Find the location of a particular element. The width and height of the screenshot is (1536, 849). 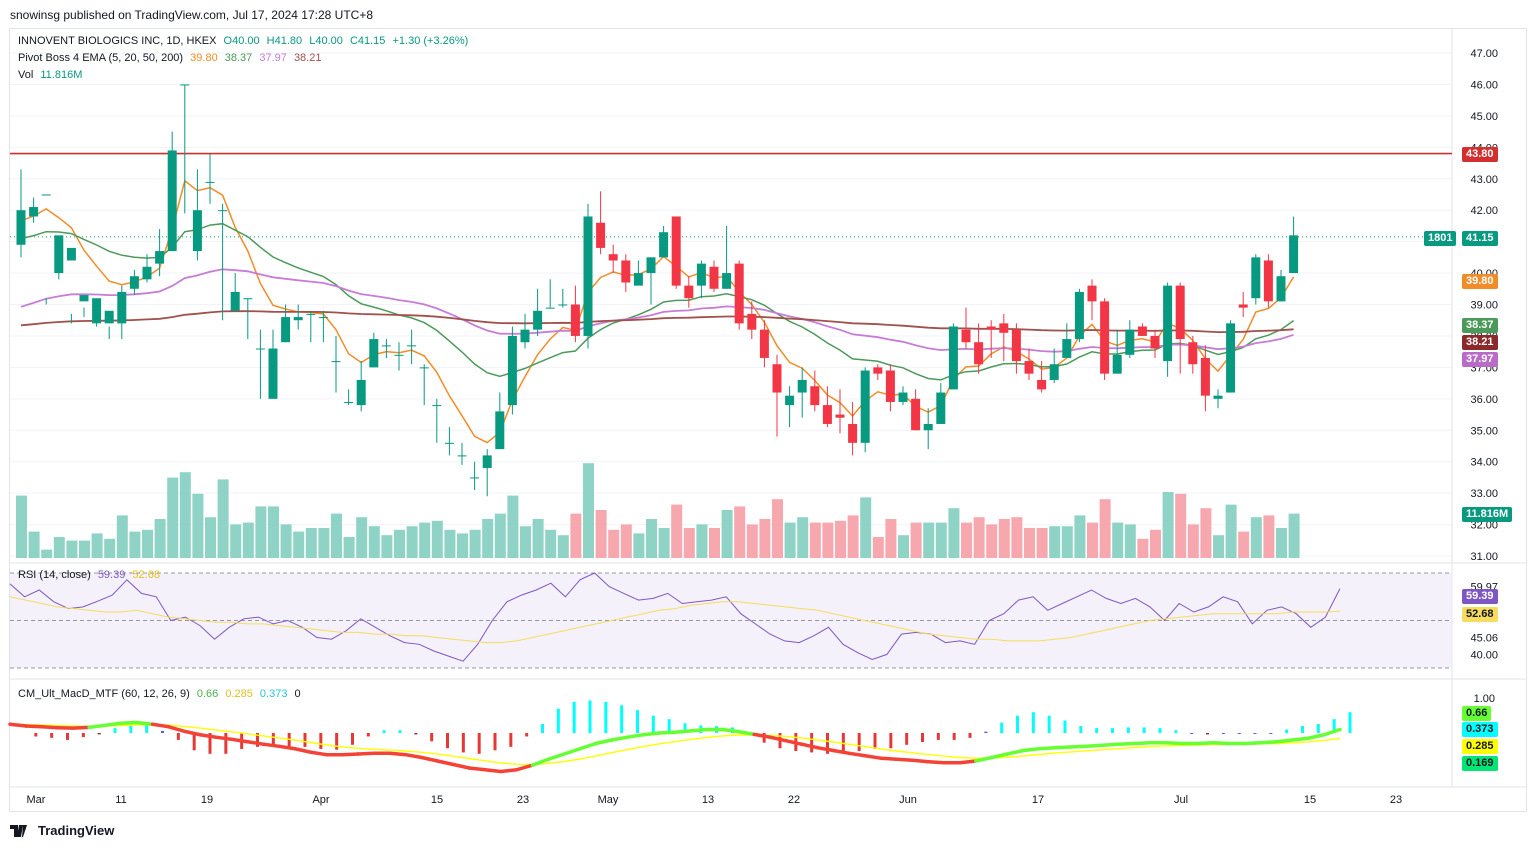

rsi-tag: 59.39 is located at coordinates (1480, 596).